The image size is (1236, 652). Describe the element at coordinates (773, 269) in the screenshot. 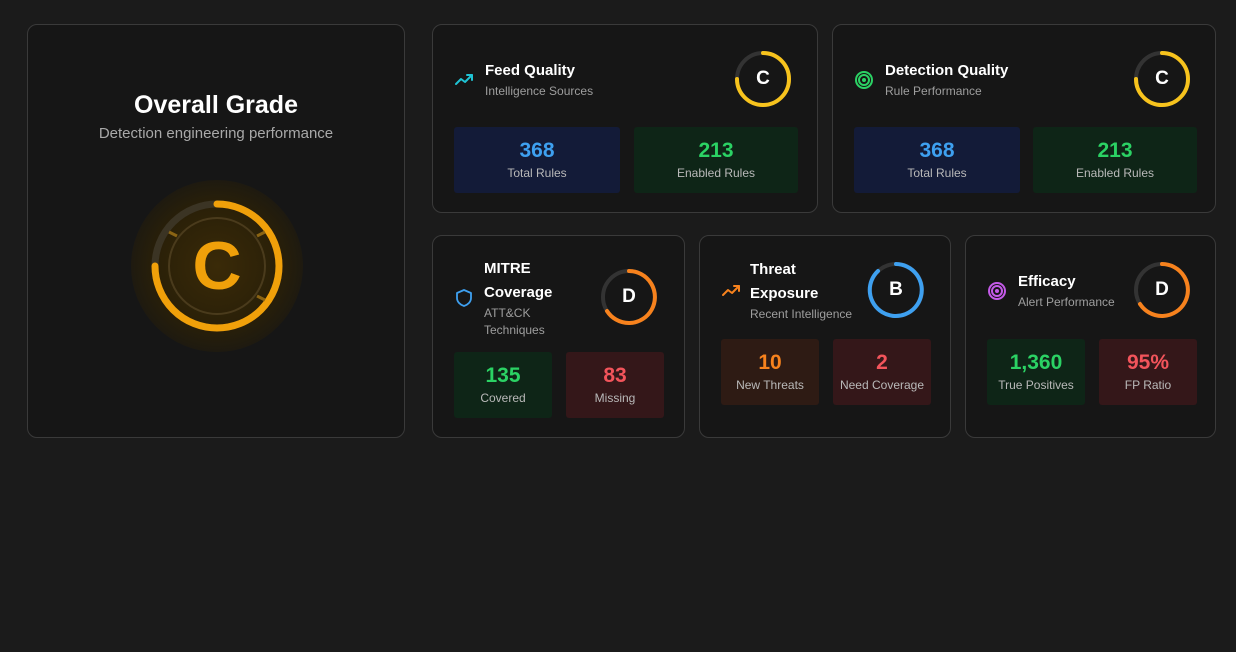

I see `threat-exposure-title-line1: Threat` at that location.